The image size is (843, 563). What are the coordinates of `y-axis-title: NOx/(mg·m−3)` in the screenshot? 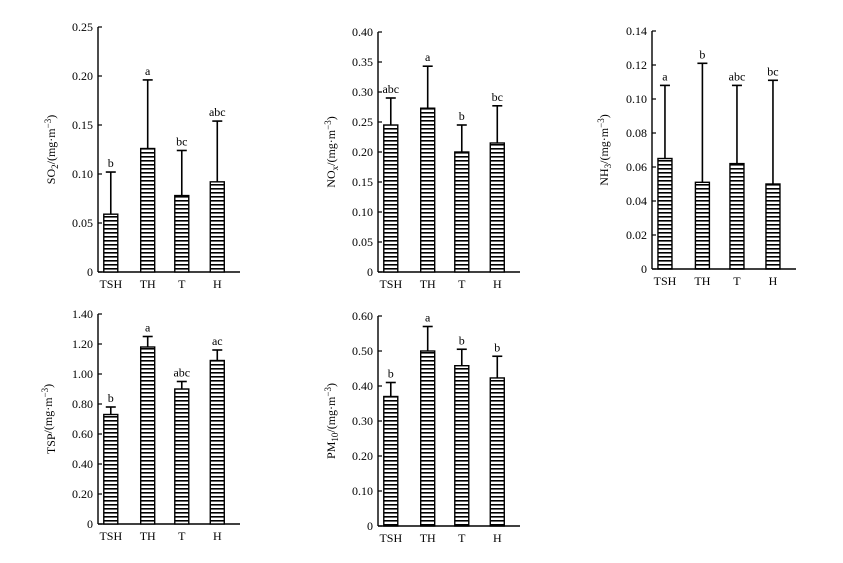 It's located at (331, 151).